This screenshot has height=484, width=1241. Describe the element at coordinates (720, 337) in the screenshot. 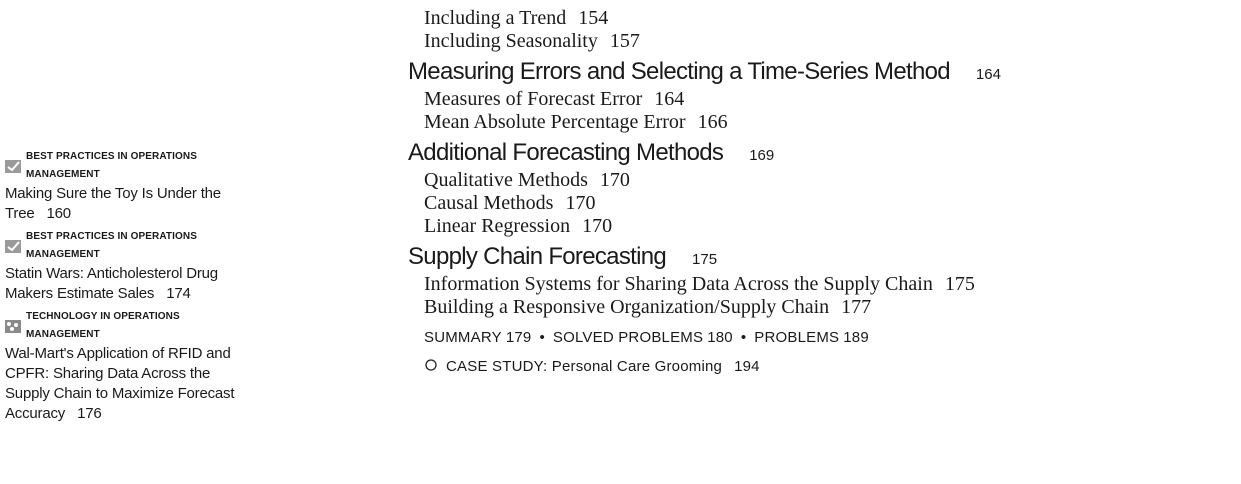

I see `summary-page: 180` at that location.